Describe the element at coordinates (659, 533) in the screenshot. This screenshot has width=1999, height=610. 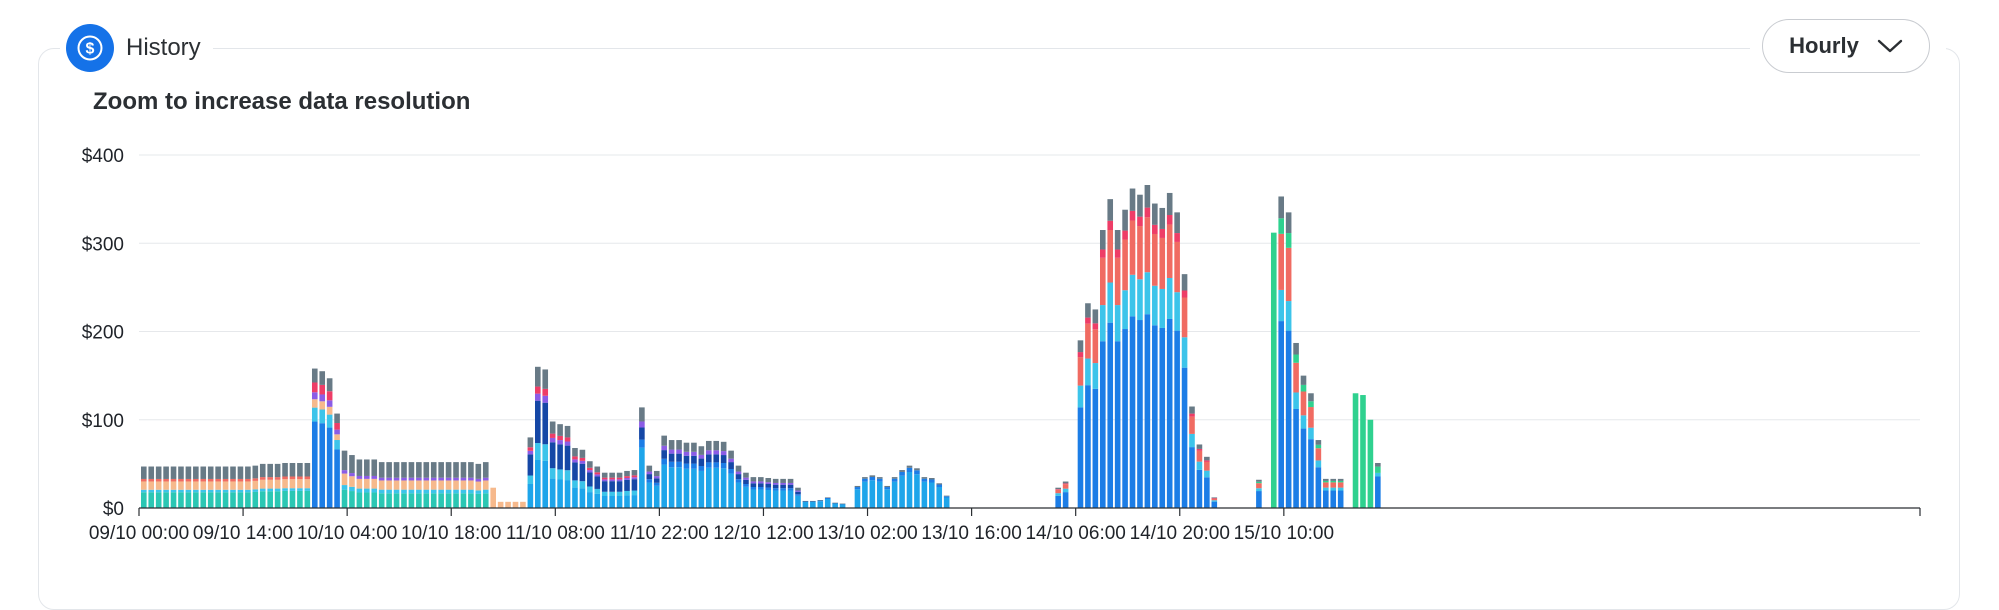
I see `x-tick-label: 11/10 22:00` at that location.